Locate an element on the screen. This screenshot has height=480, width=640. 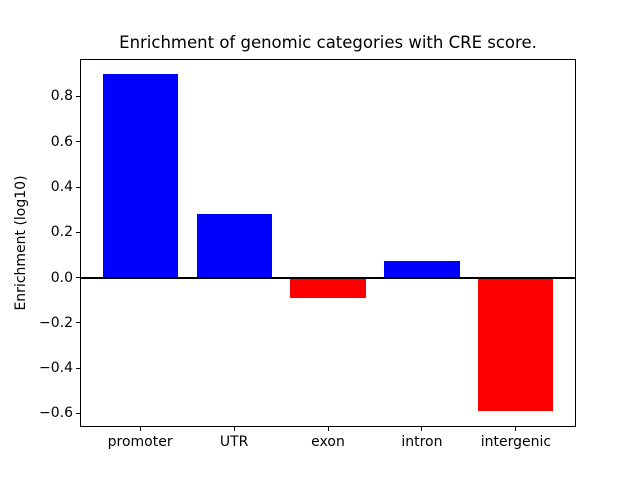
bar-exon is located at coordinates (328, 287).